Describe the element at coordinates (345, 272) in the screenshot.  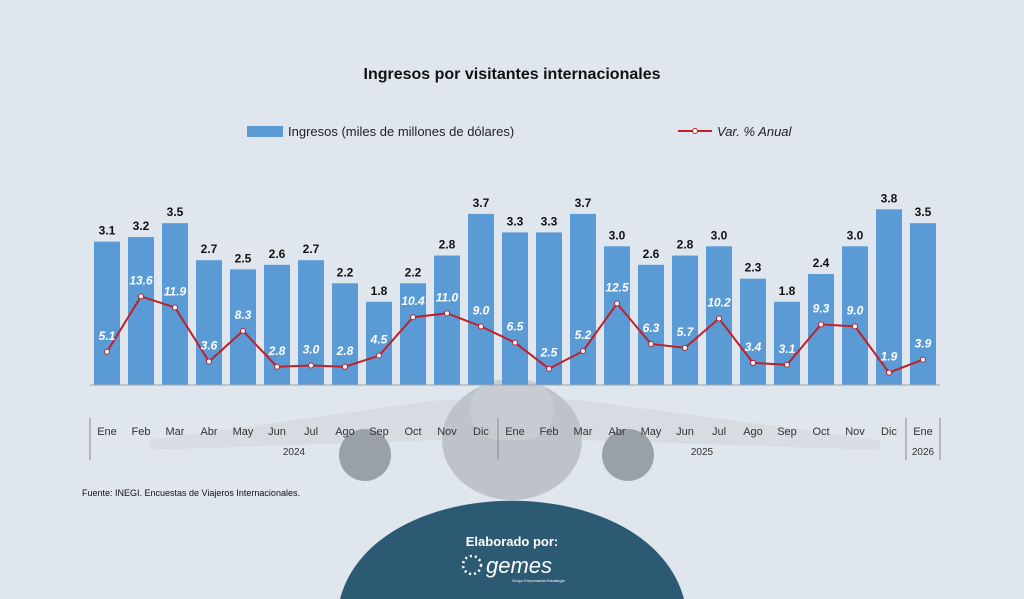
I see `bar-value-label: 2.2` at that location.